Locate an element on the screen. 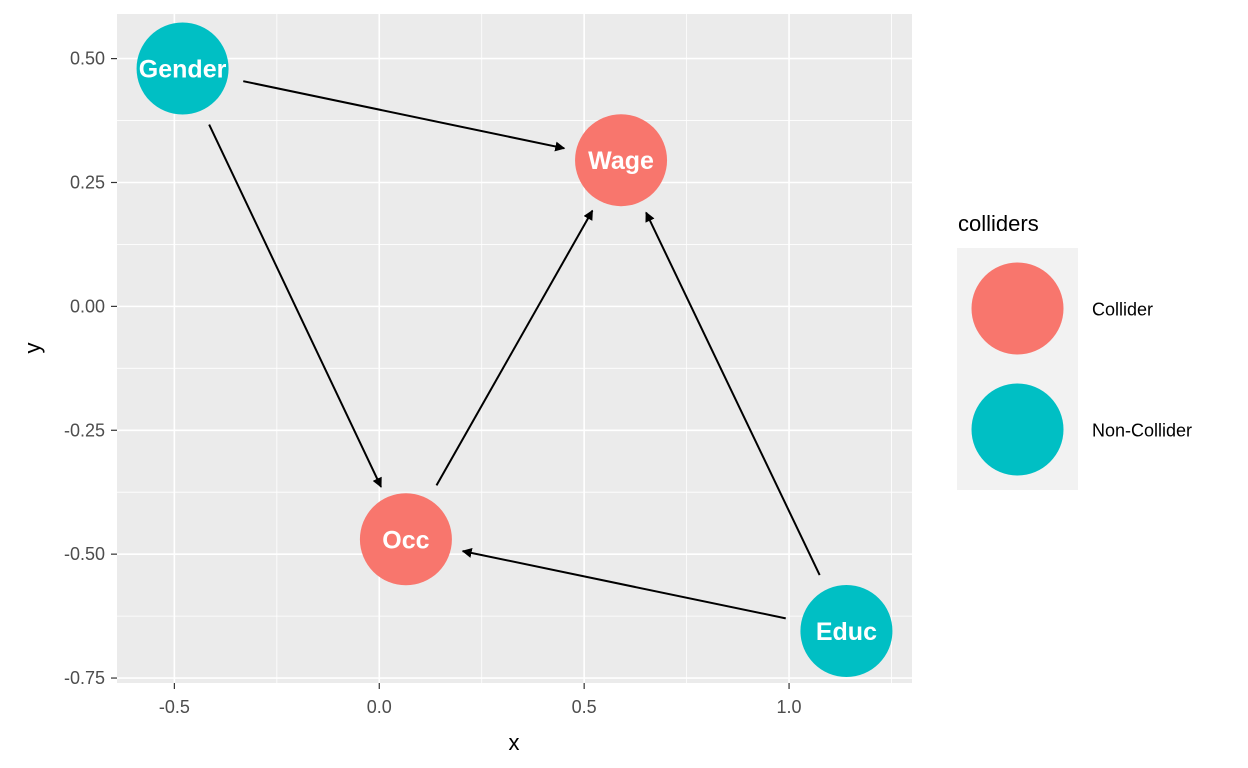 The height and width of the screenshot is (768, 1248). y-tick-label: -0.50 is located at coordinates (84, 554).